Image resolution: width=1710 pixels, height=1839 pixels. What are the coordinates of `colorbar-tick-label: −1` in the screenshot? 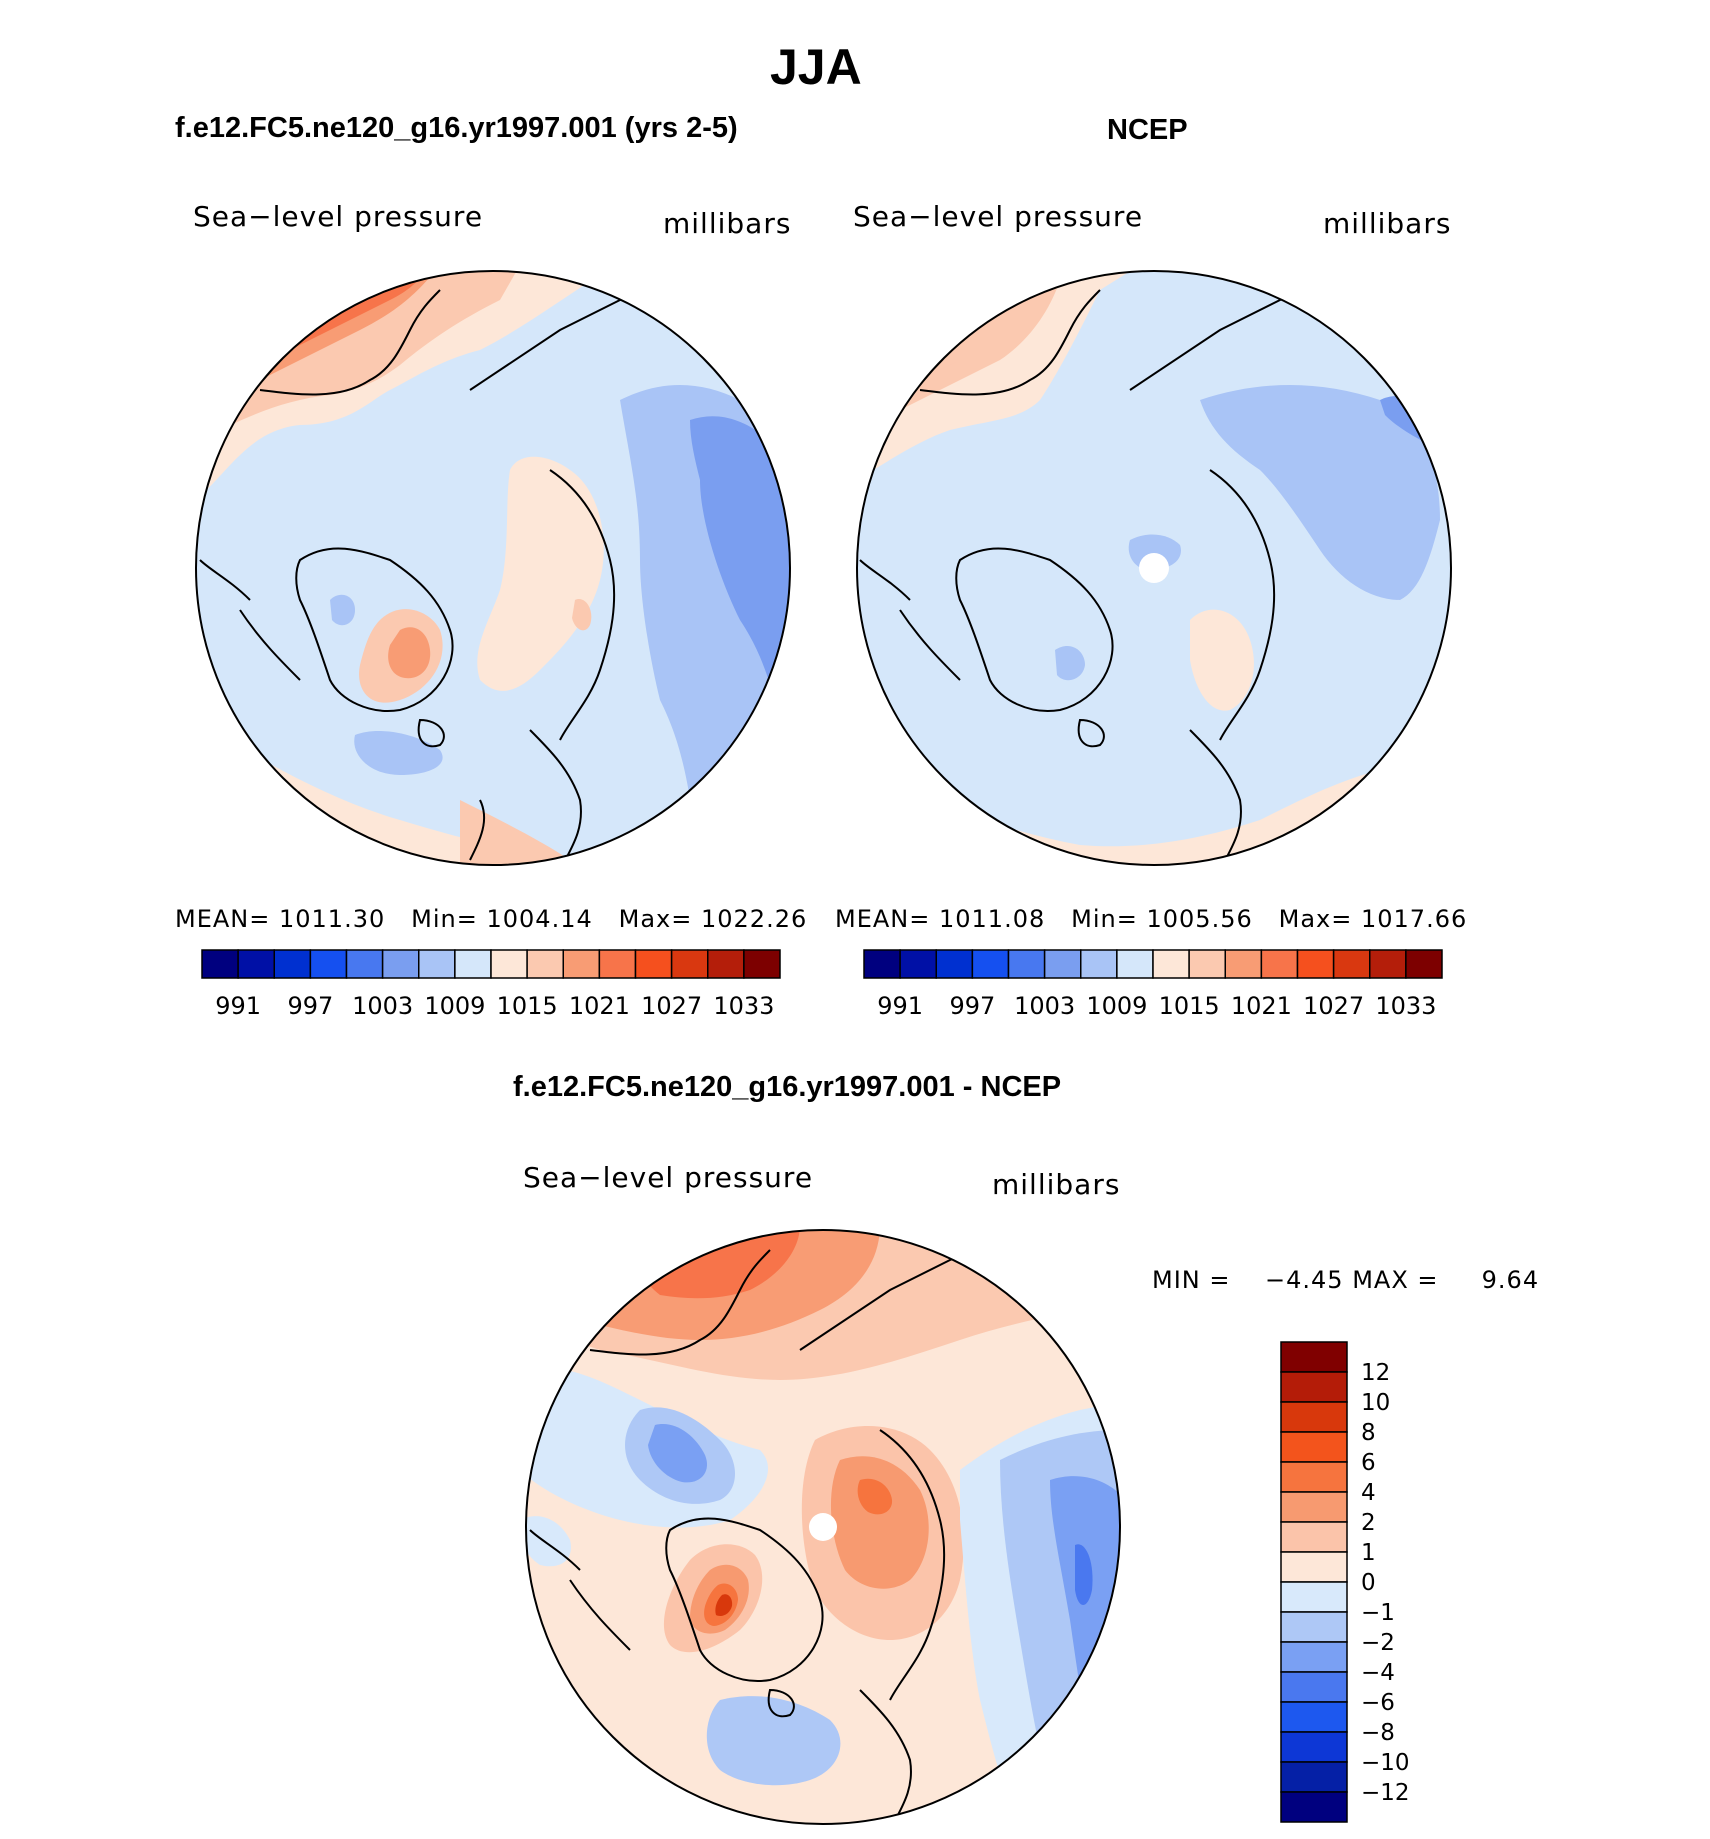 It's located at (1378, 1613).